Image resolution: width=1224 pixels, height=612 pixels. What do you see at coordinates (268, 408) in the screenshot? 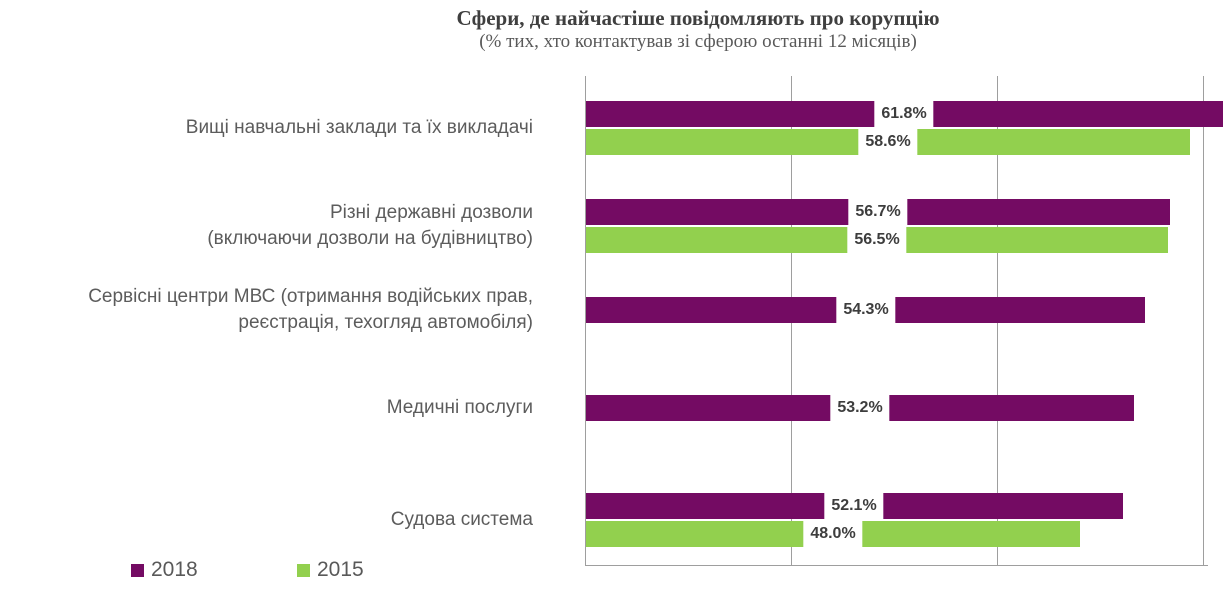
I see `category-label: Медичні послуги` at bounding box center [268, 408].